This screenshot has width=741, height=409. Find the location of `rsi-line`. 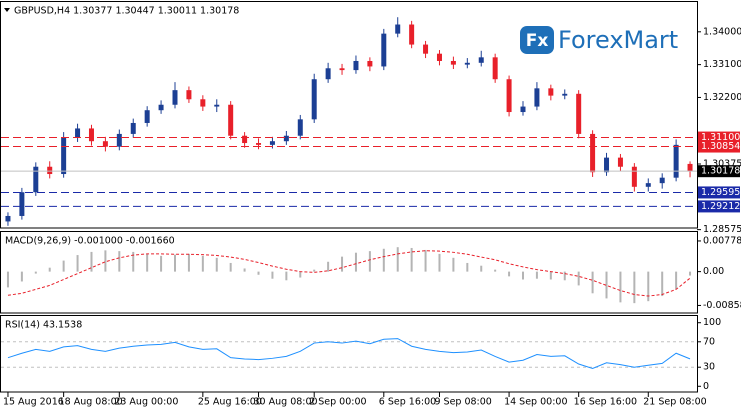

rsi-line is located at coordinates (349, 354).